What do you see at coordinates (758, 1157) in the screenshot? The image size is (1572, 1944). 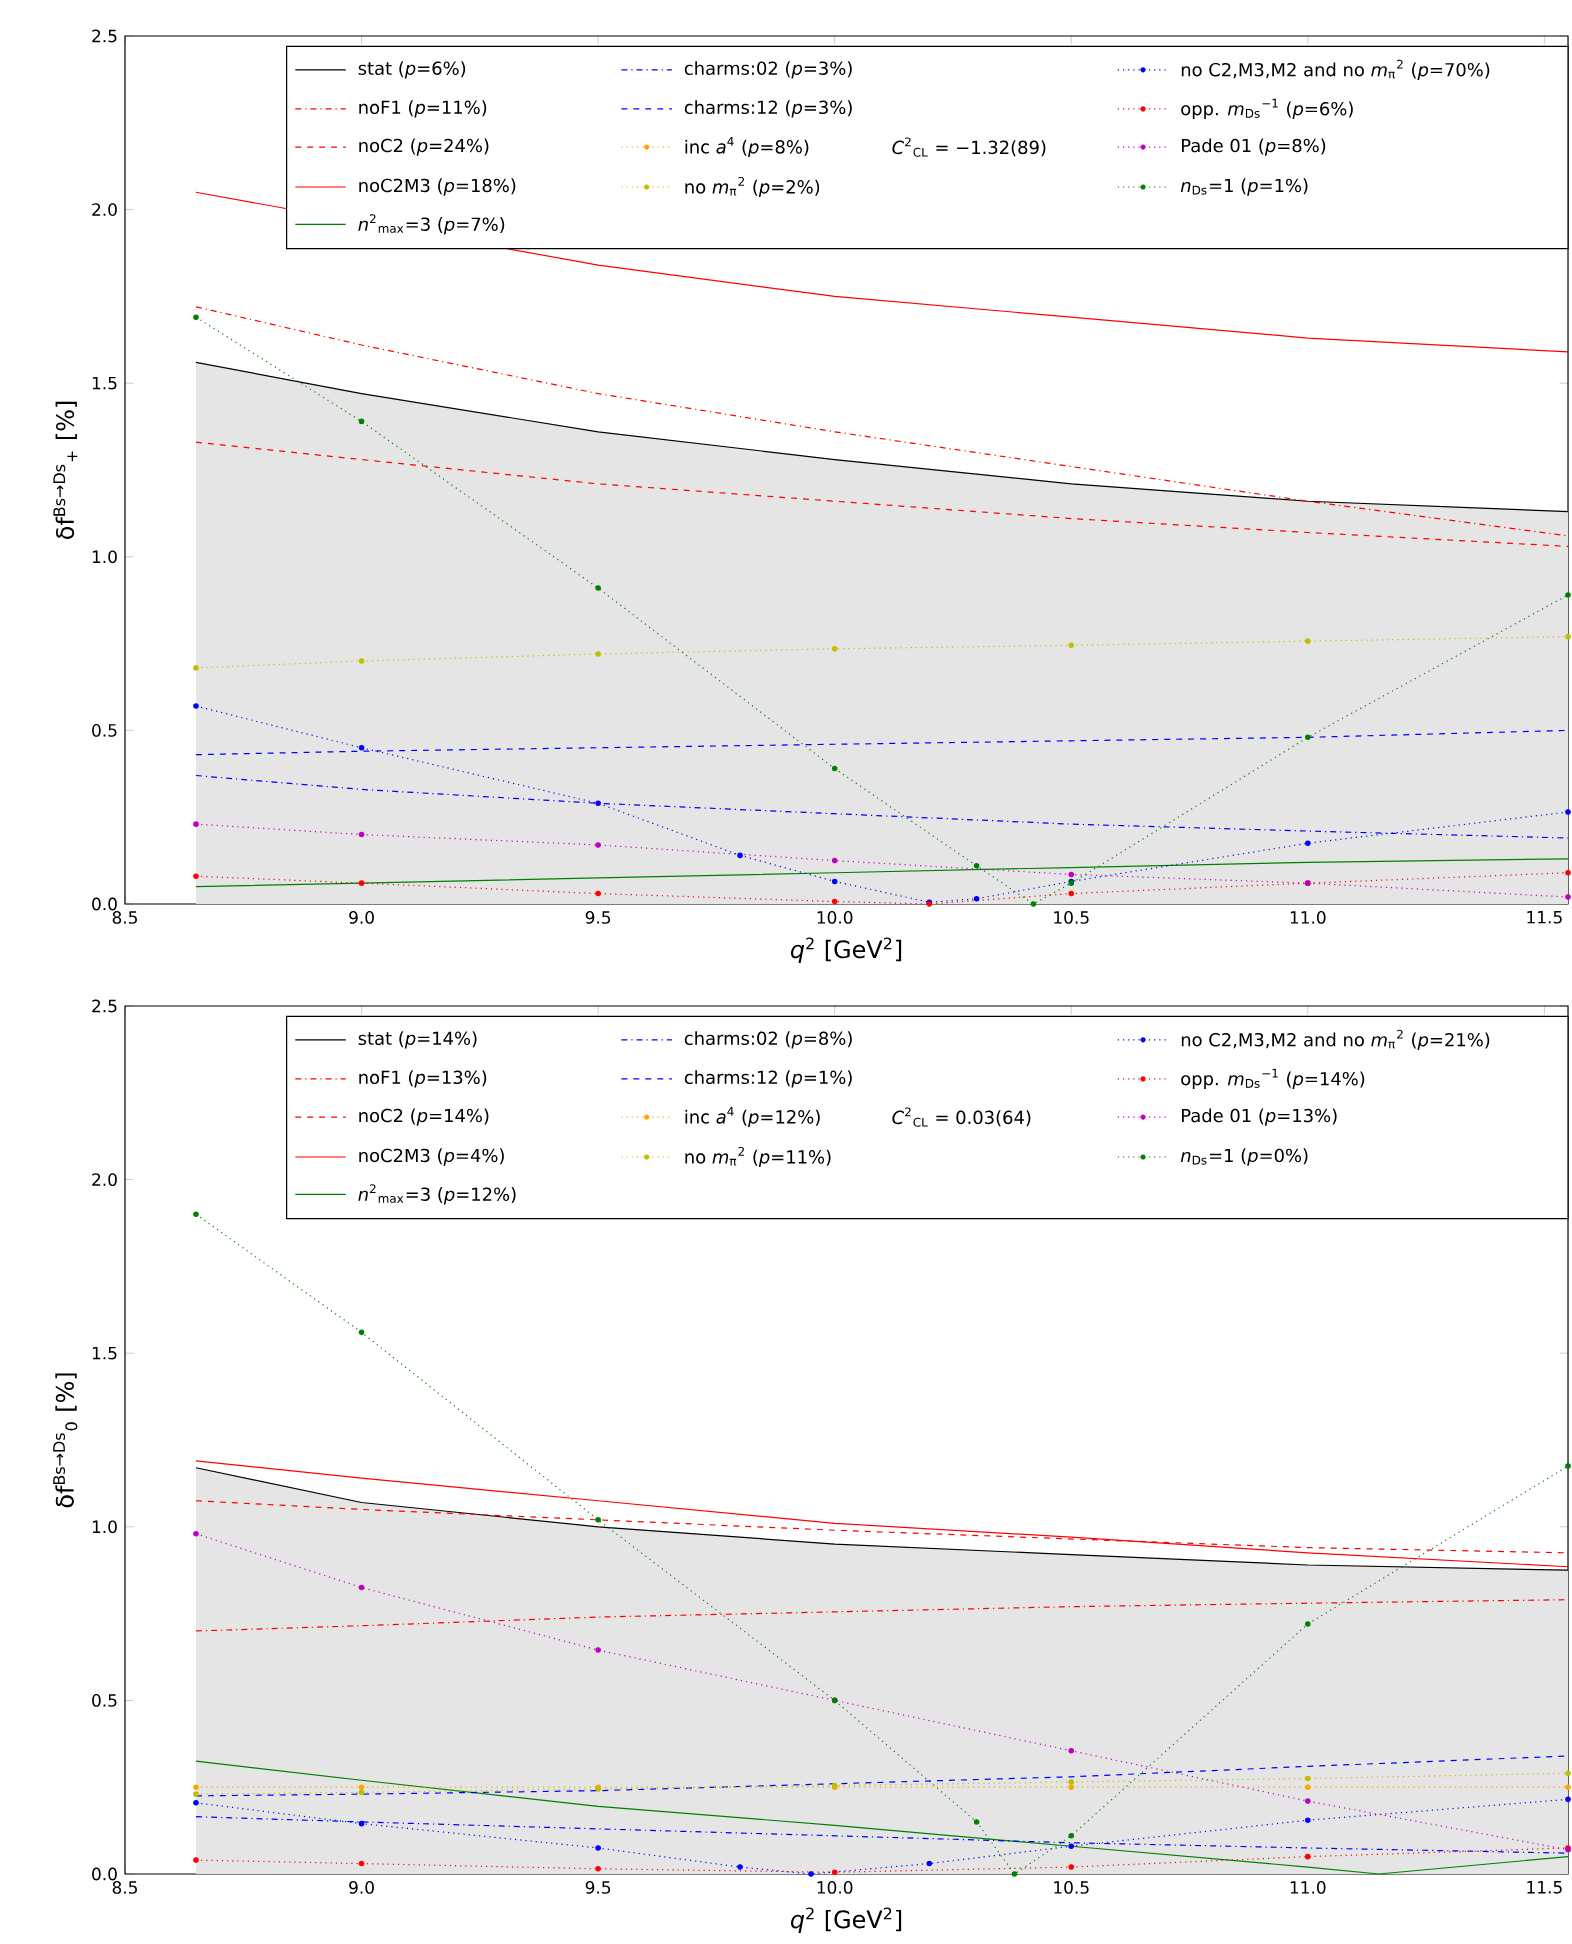 I see `legend-label: no m$_{π}$$^{2}$ (p=11%)` at bounding box center [758, 1157].